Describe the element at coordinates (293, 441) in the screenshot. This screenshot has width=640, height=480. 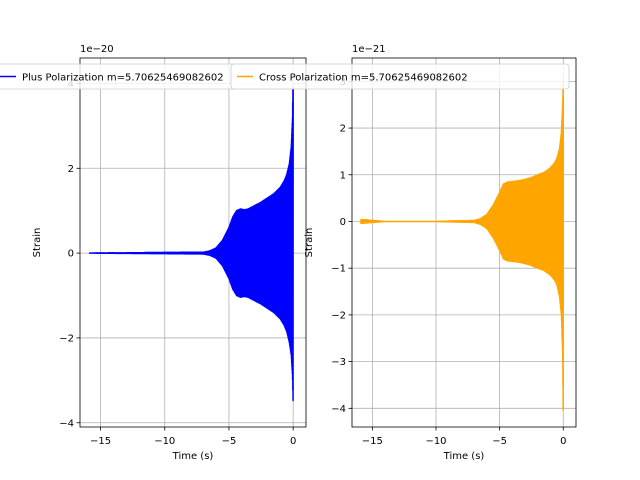
I see `plus-xtick-label-3: 0` at that location.